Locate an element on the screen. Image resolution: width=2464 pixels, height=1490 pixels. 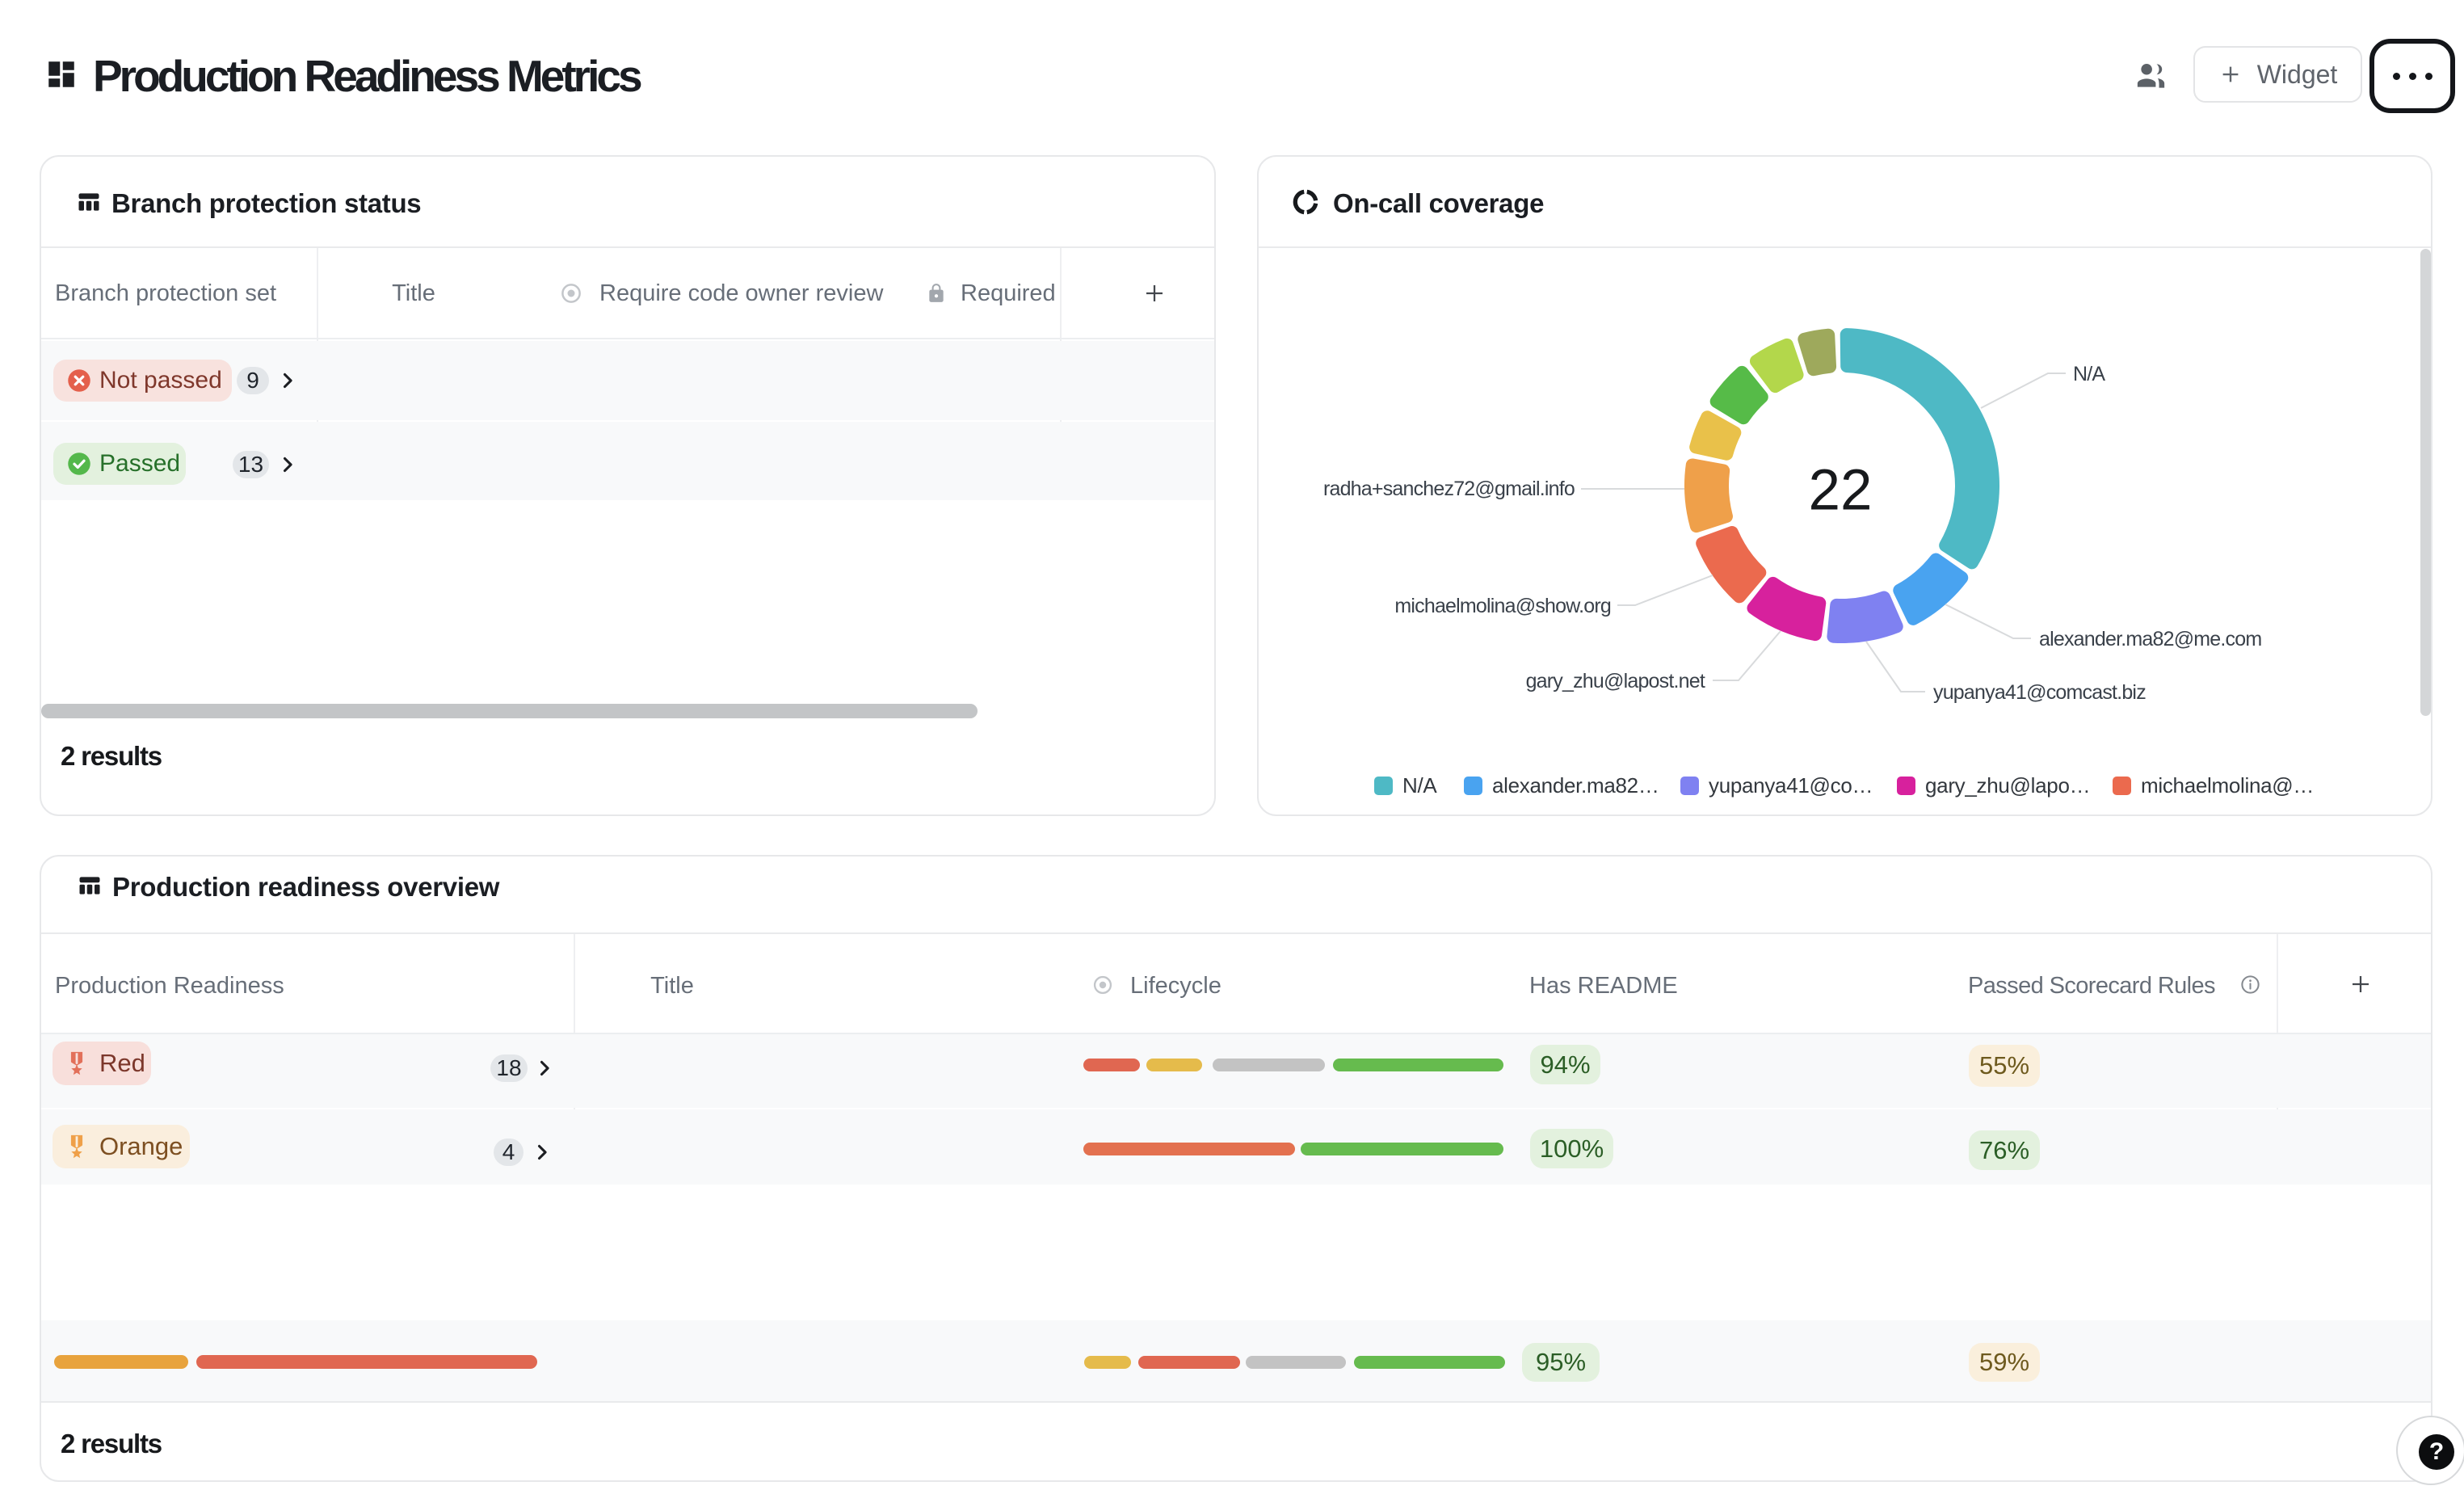
svg-text: radha+sanchez72@gmail.info is located at coordinates (1449, 489).